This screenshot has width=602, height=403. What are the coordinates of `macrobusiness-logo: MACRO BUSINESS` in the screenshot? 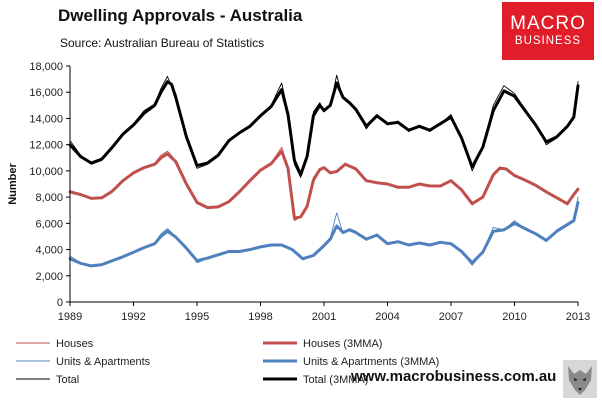 It's located at (548, 31).